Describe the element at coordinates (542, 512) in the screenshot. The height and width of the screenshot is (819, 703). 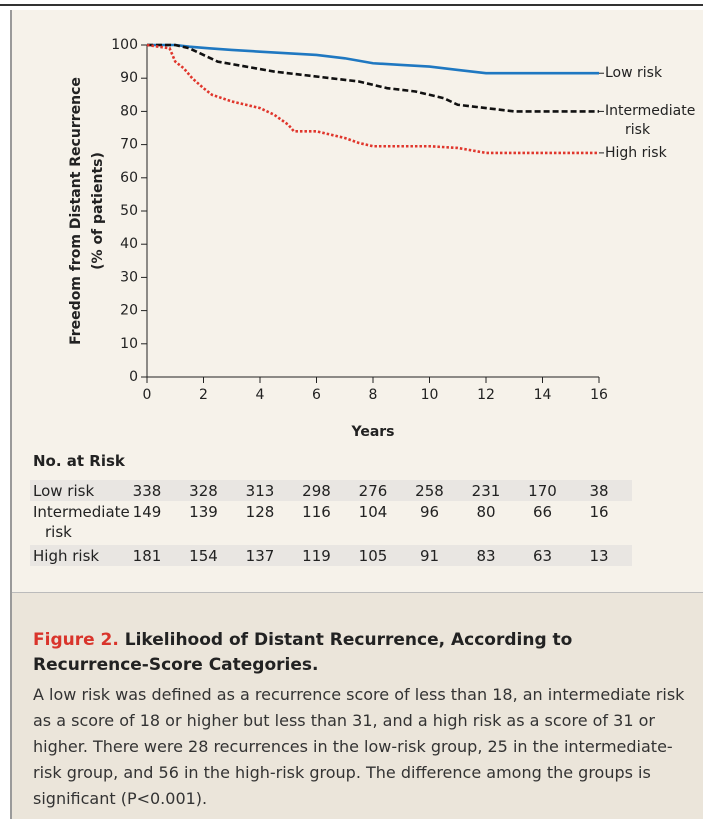
I see `risk-count: 66` at that location.